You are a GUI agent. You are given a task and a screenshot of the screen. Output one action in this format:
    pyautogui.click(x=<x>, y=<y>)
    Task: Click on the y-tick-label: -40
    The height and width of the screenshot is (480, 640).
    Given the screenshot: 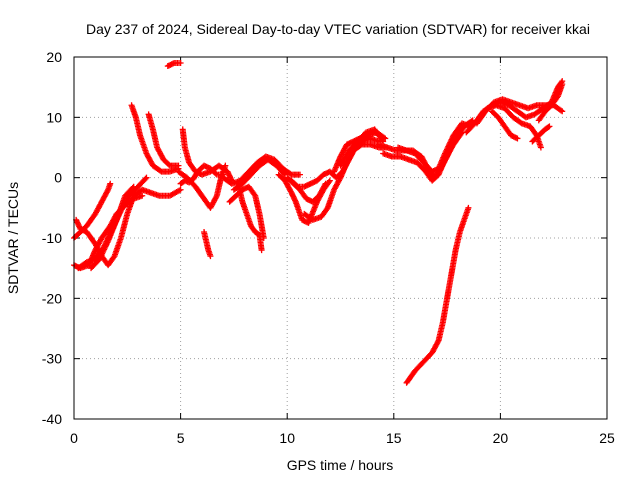 What is the action you would take?
    pyautogui.click(x=52, y=419)
    